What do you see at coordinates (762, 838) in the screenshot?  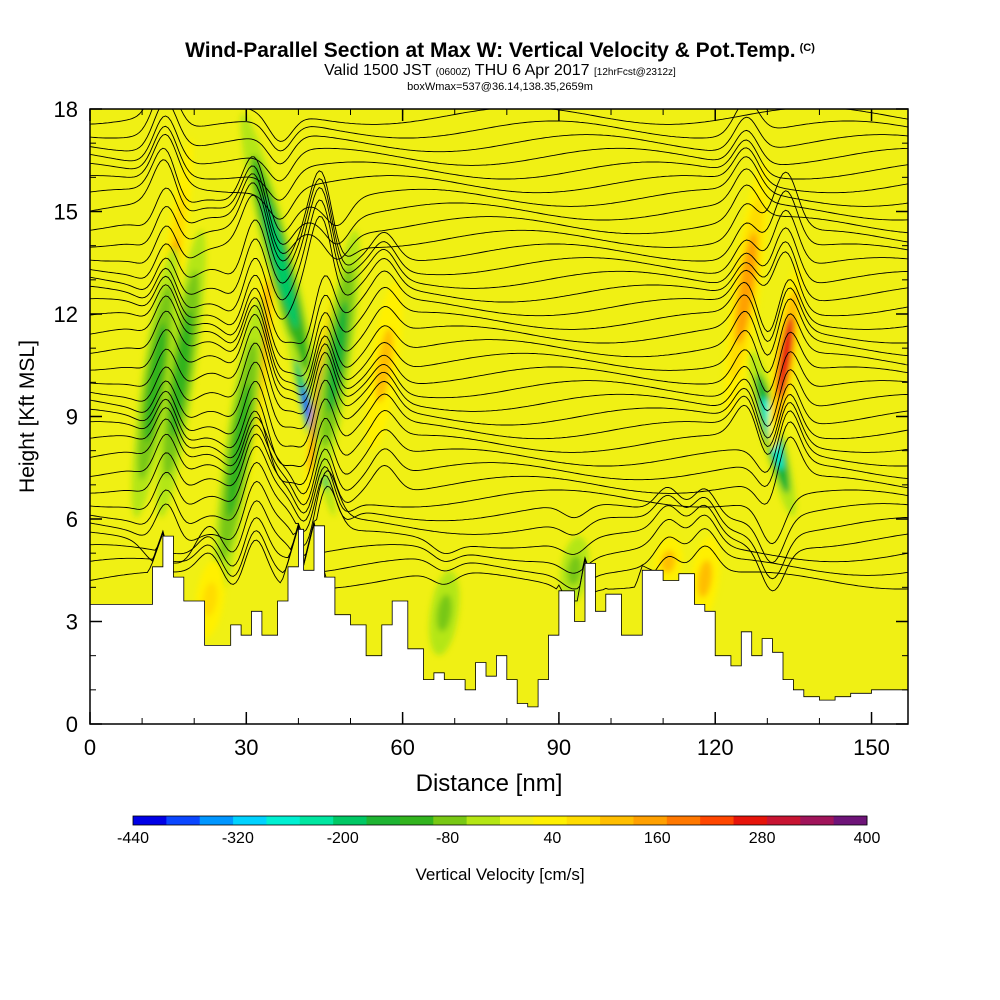 I see `colorbar-tick-label: 280` at bounding box center [762, 838].